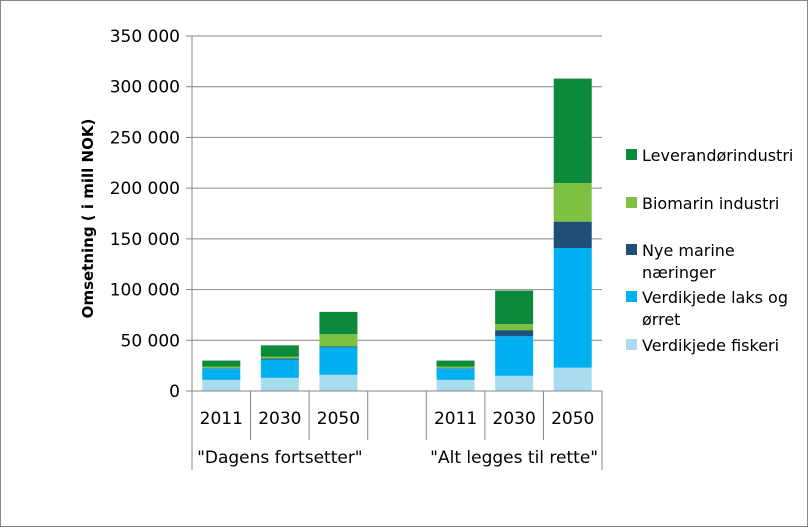  I want to click on y-tick-label: 100 000, so click(145, 291).